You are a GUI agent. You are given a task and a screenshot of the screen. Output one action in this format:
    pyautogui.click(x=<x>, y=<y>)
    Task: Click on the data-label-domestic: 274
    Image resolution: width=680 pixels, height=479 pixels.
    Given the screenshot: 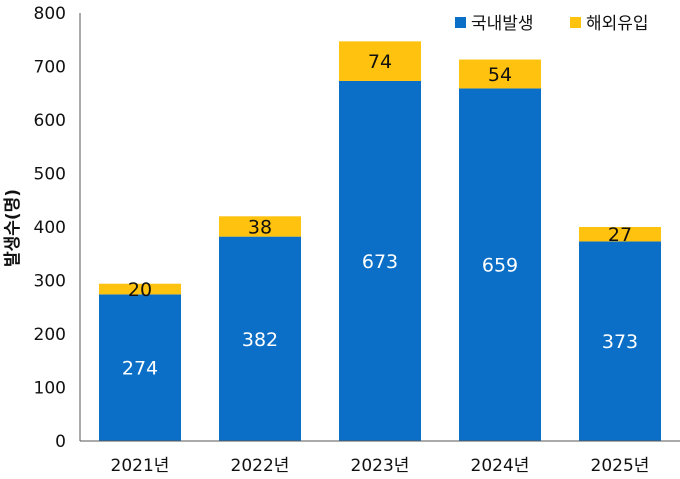 What is the action you would take?
    pyautogui.click(x=140, y=369)
    